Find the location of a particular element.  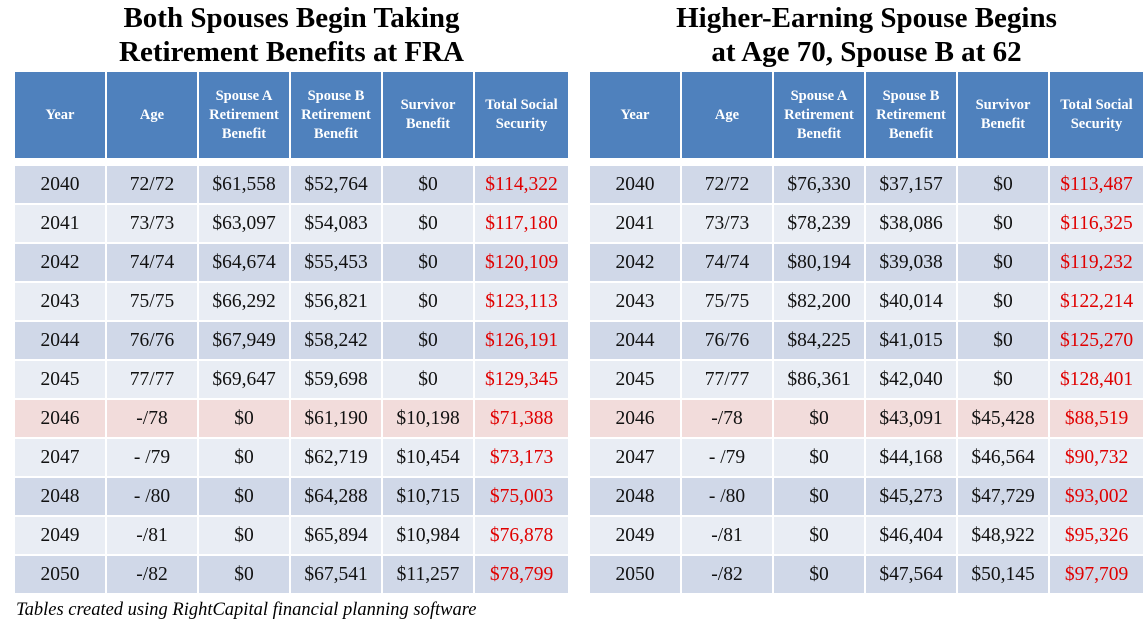

table-row: 2042 74/74 $64,674 $55,453 $0 $120,109 is located at coordinates (291, 263).